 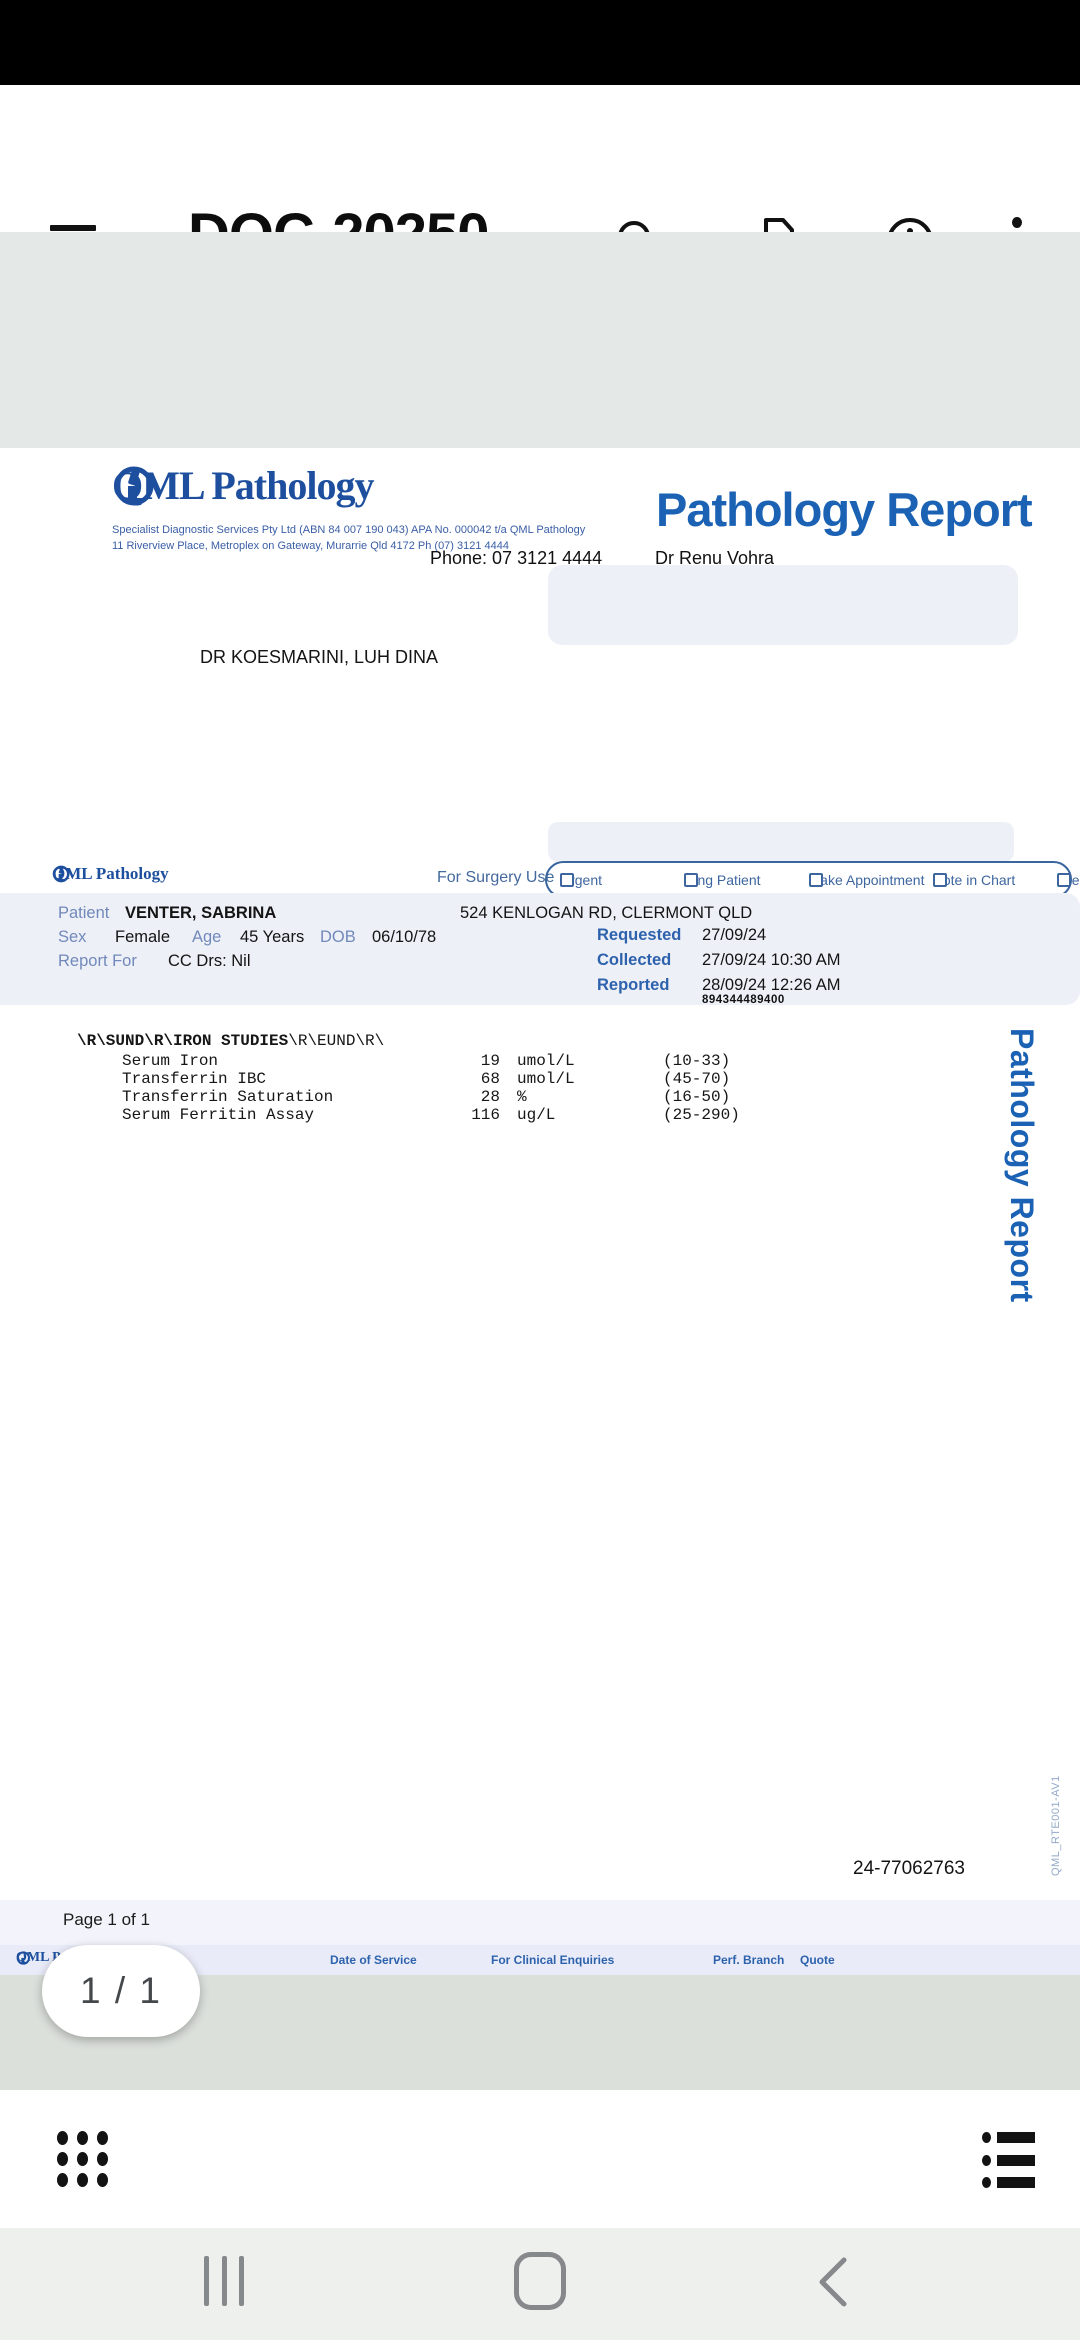 I want to click on form-code-vertical: QML_RTE001-AV1, so click(x=1056, y=1825).